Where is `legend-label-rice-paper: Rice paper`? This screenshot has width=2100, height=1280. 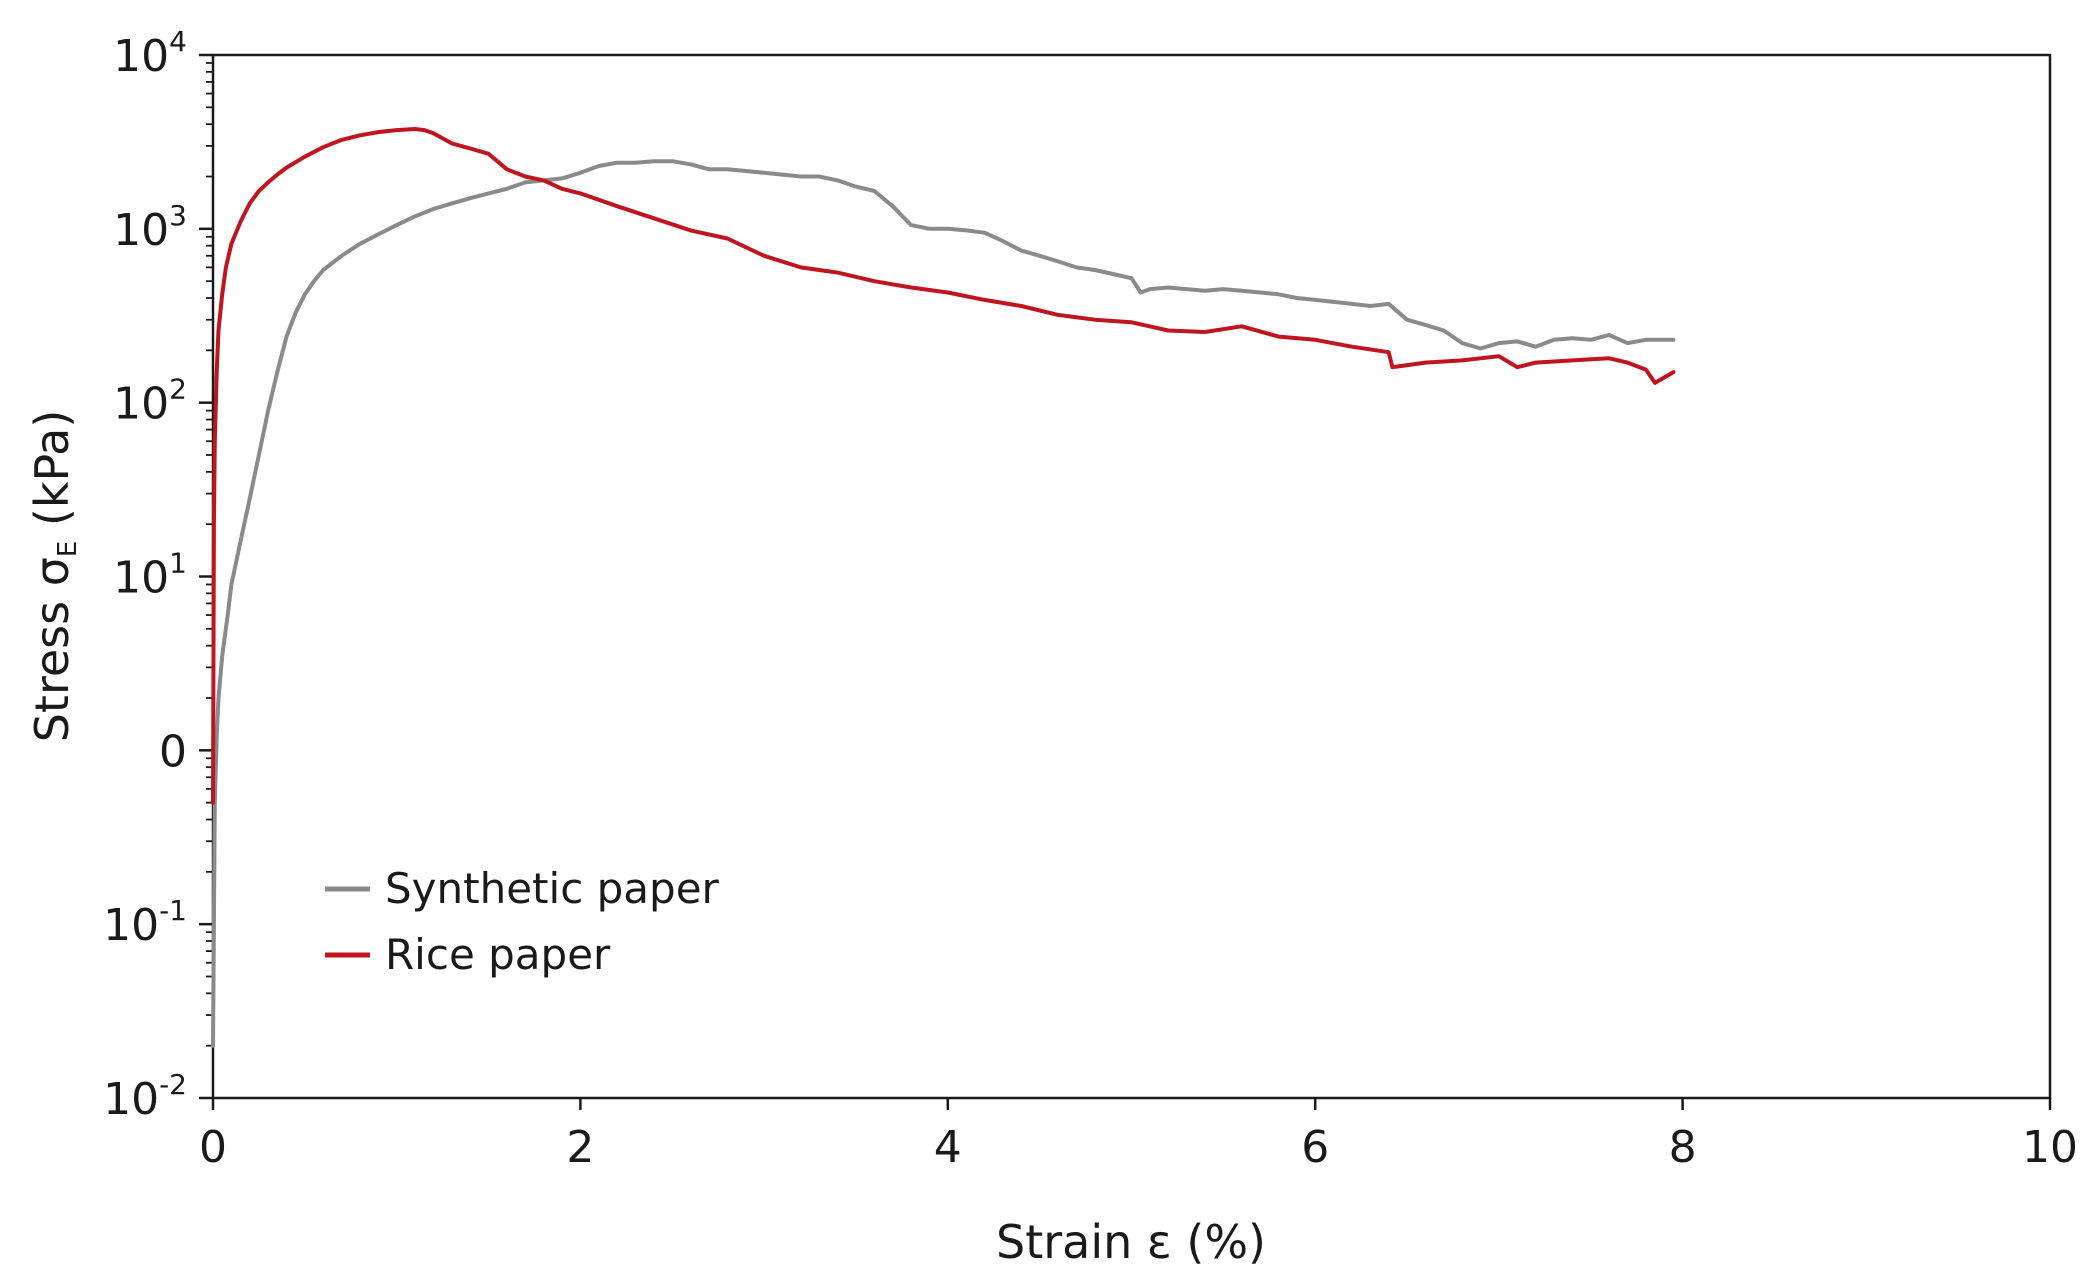
legend-label-rice-paper: Rice paper is located at coordinates (498, 954).